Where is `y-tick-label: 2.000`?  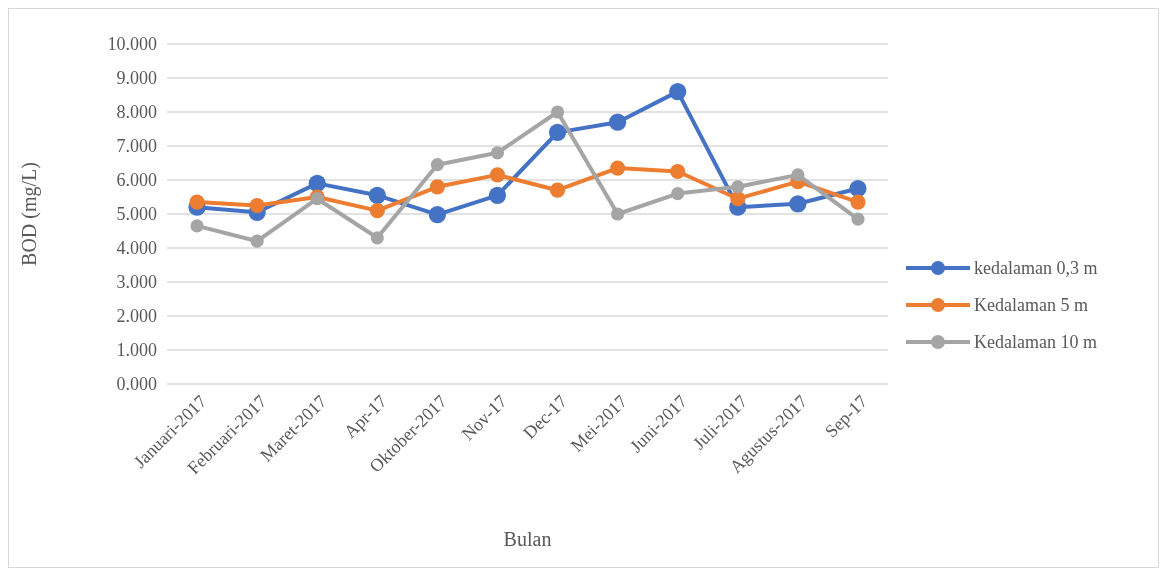 y-tick-label: 2.000 is located at coordinates (136, 316).